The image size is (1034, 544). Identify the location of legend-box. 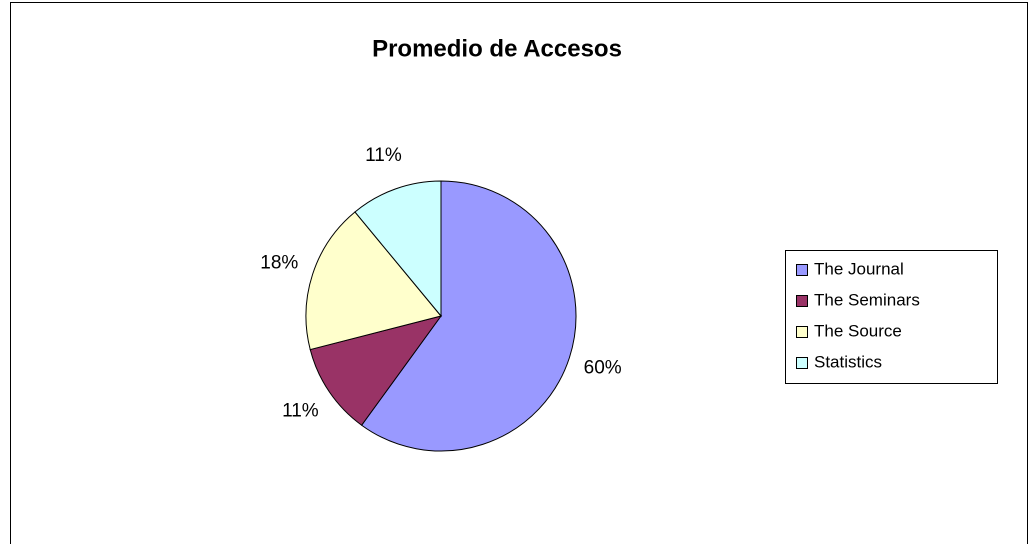
(891, 317).